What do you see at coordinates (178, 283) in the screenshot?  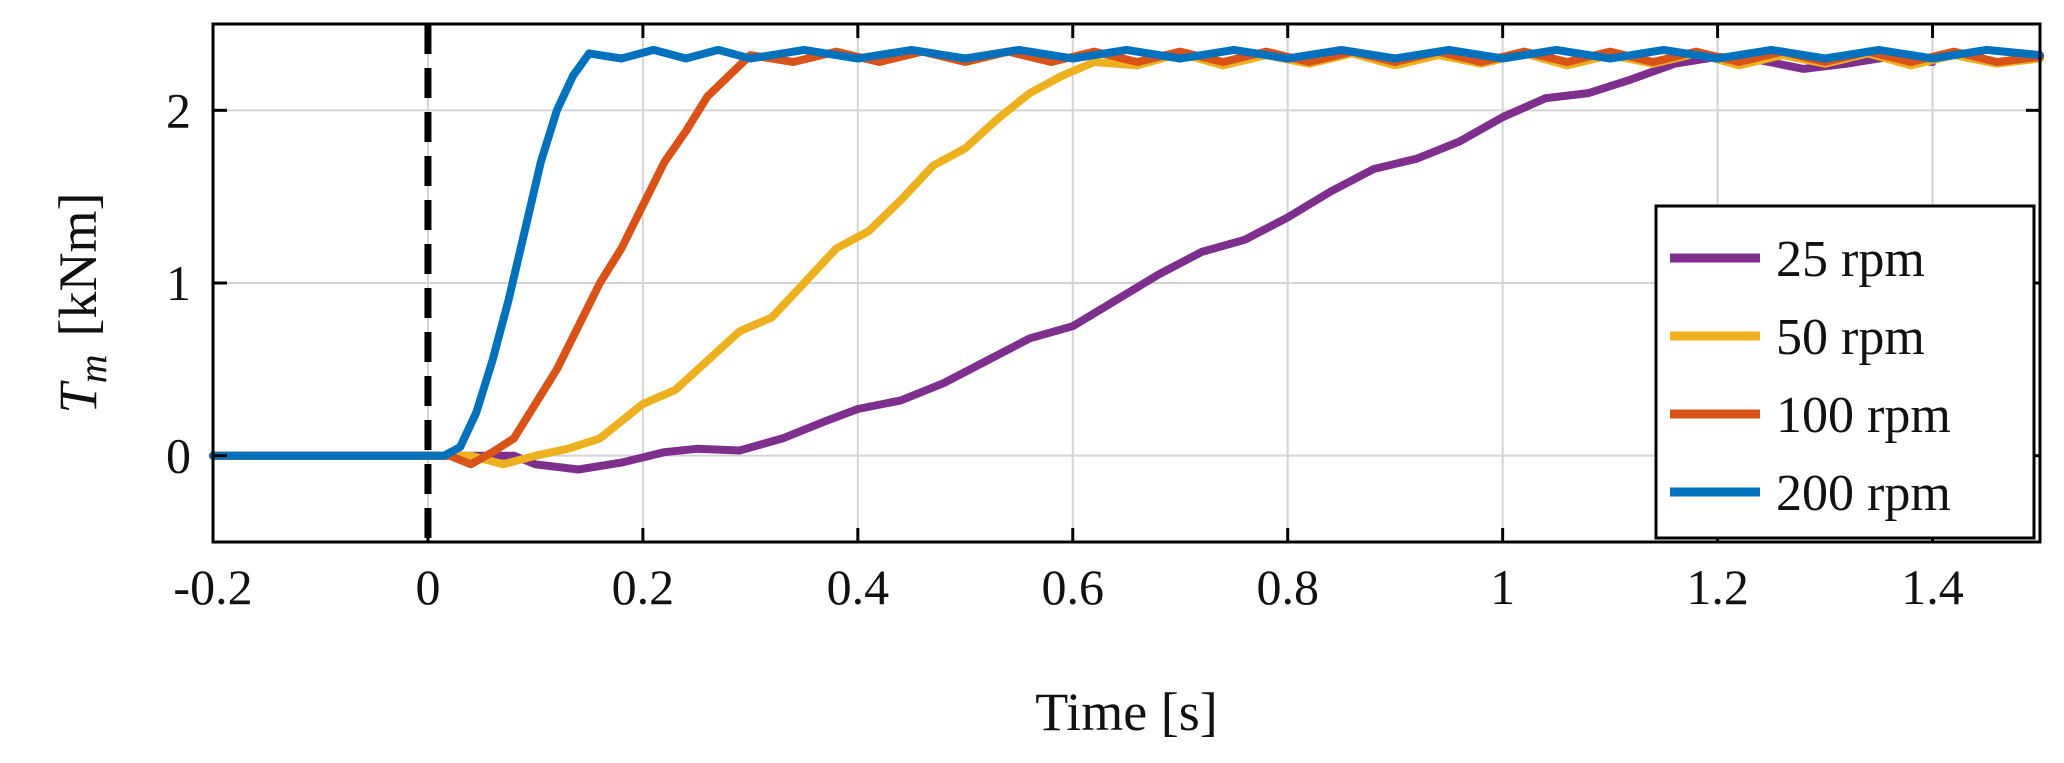 I see `y-tick-label: 1` at bounding box center [178, 283].